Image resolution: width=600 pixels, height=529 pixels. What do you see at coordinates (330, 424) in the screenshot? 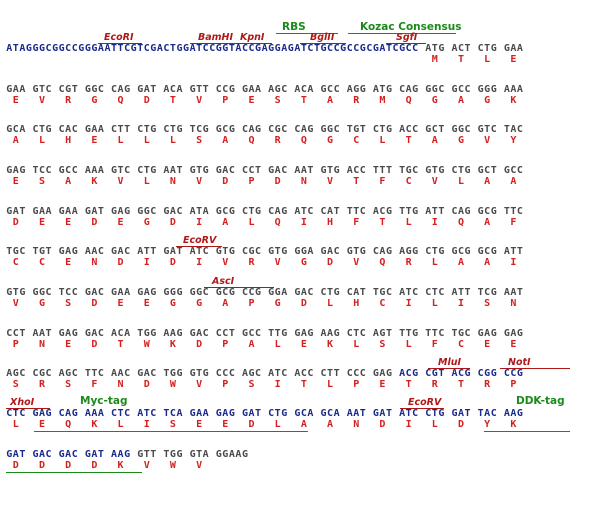
I see `amino-acid: A` at bounding box center [330, 424].